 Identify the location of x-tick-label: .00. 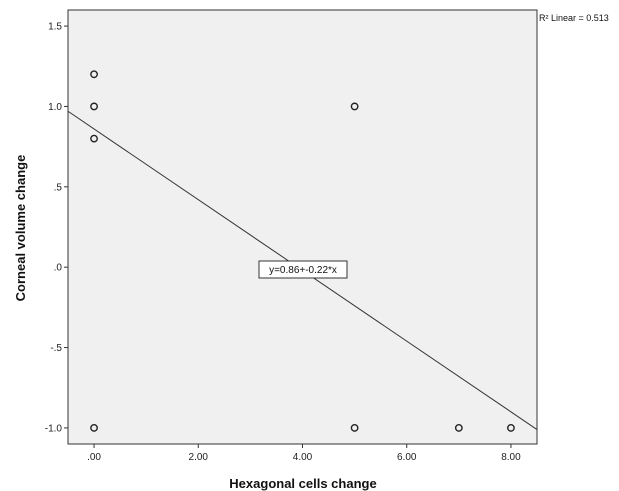
(94, 457).